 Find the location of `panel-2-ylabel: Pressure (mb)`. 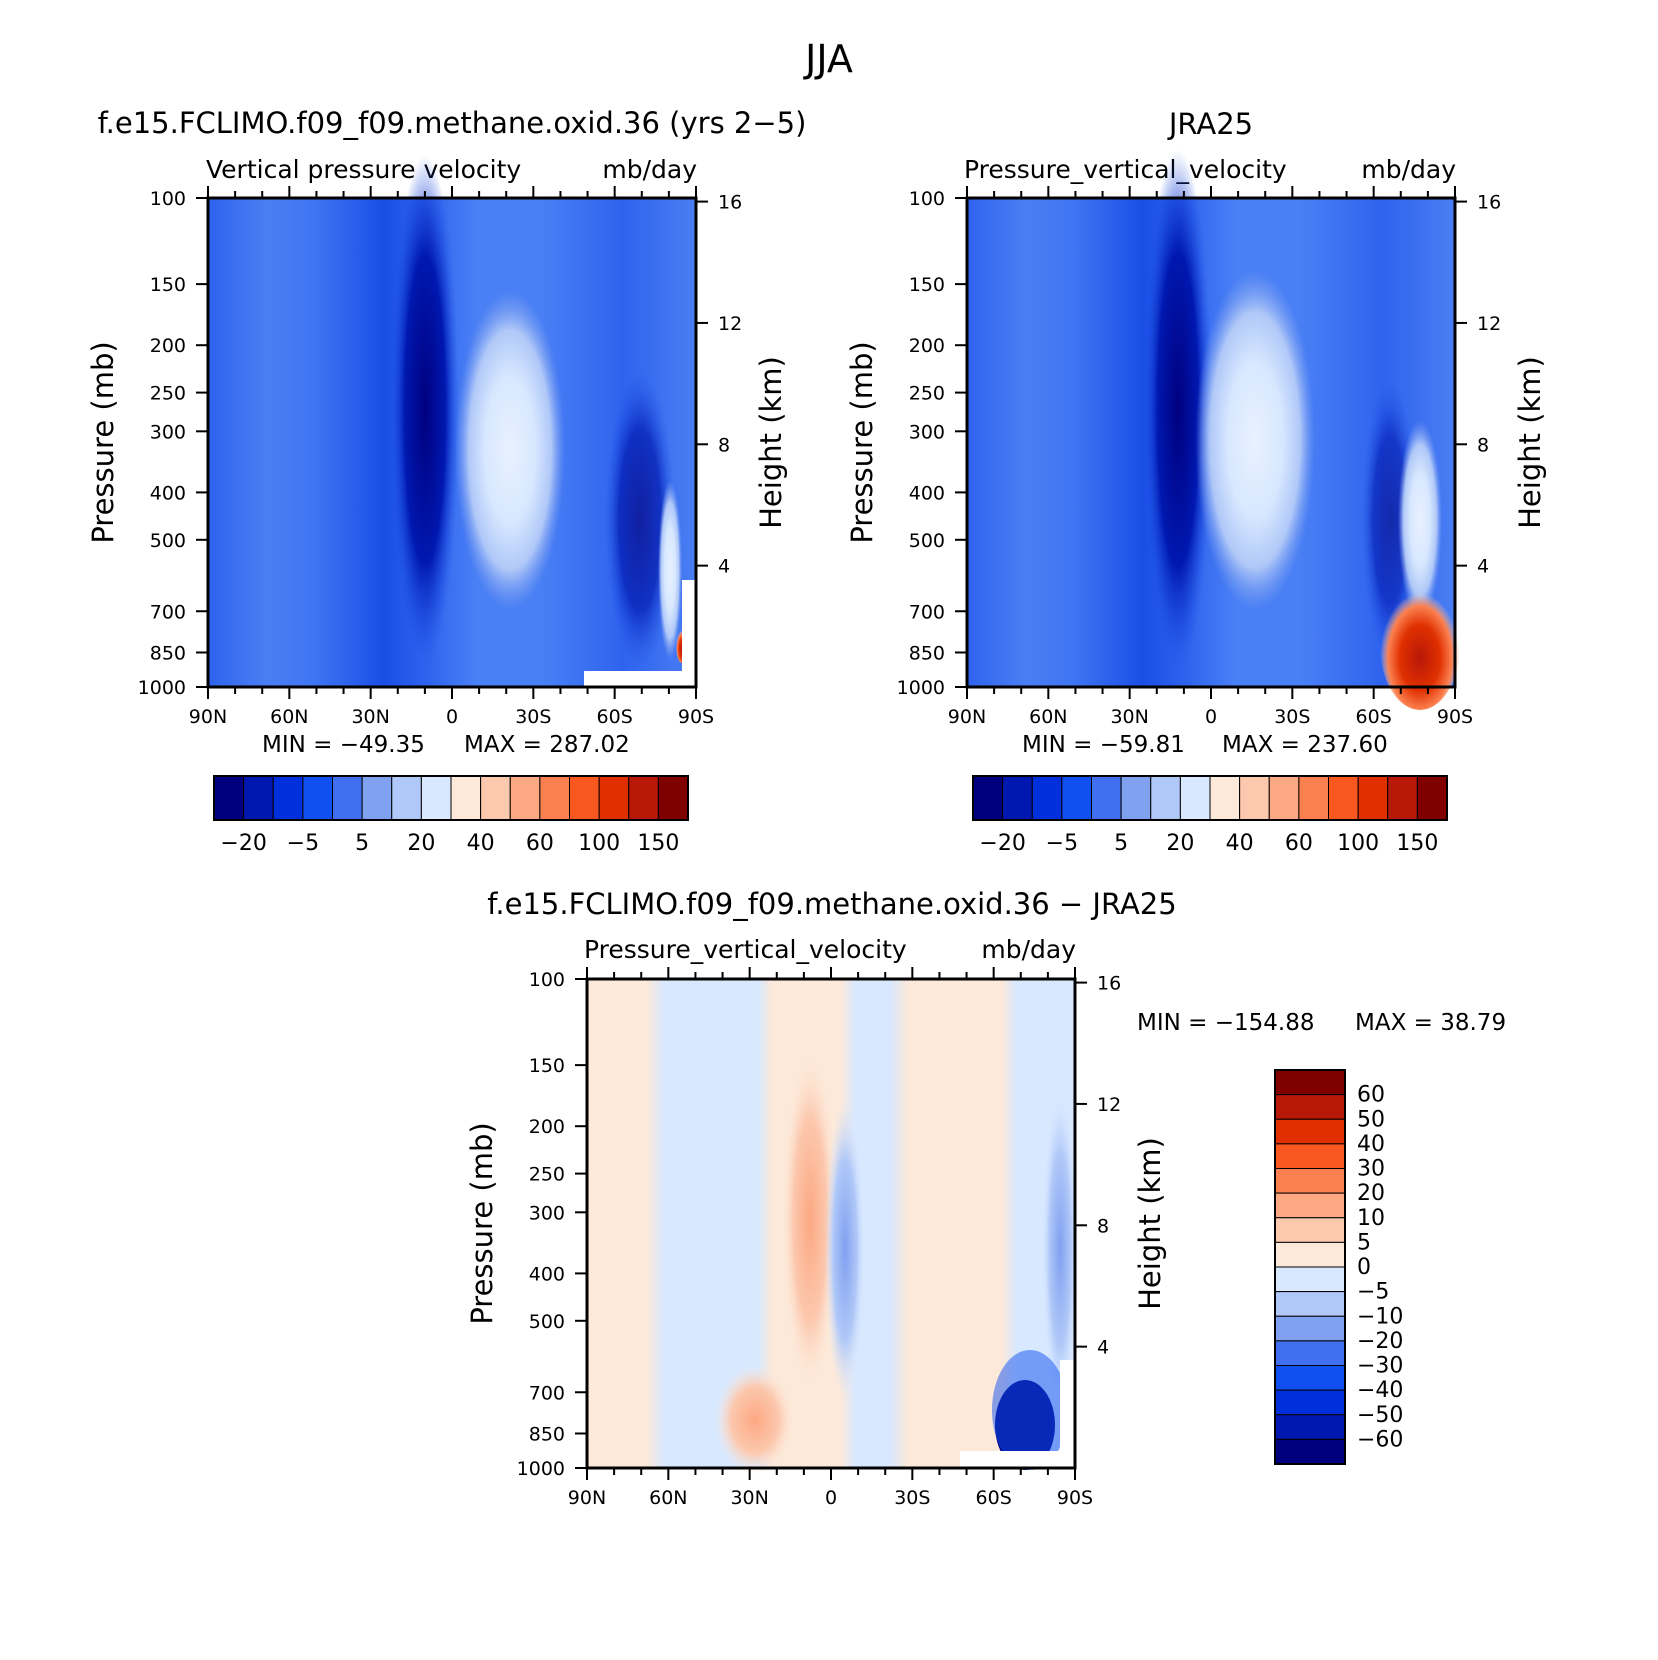

panel-2-ylabel: Pressure (mb) is located at coordinates (862, 442).